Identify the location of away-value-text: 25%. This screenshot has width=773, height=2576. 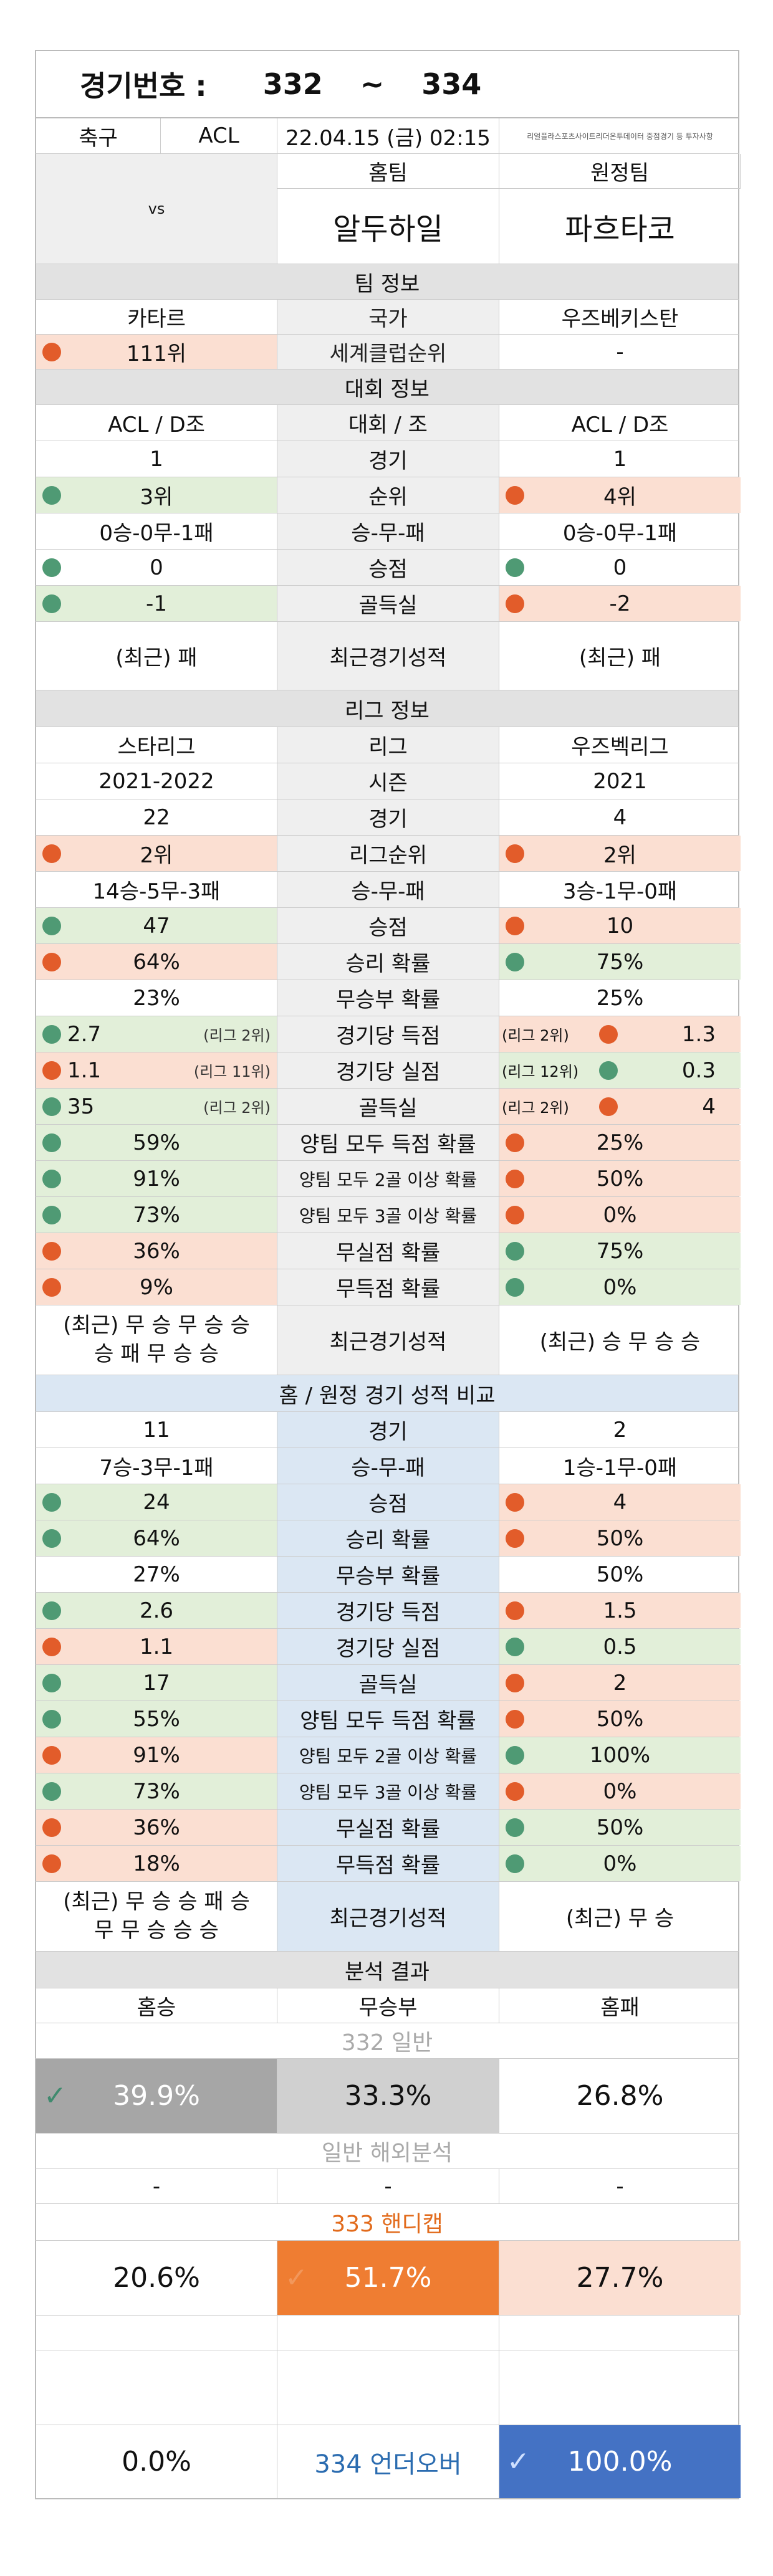
(620, 1142).